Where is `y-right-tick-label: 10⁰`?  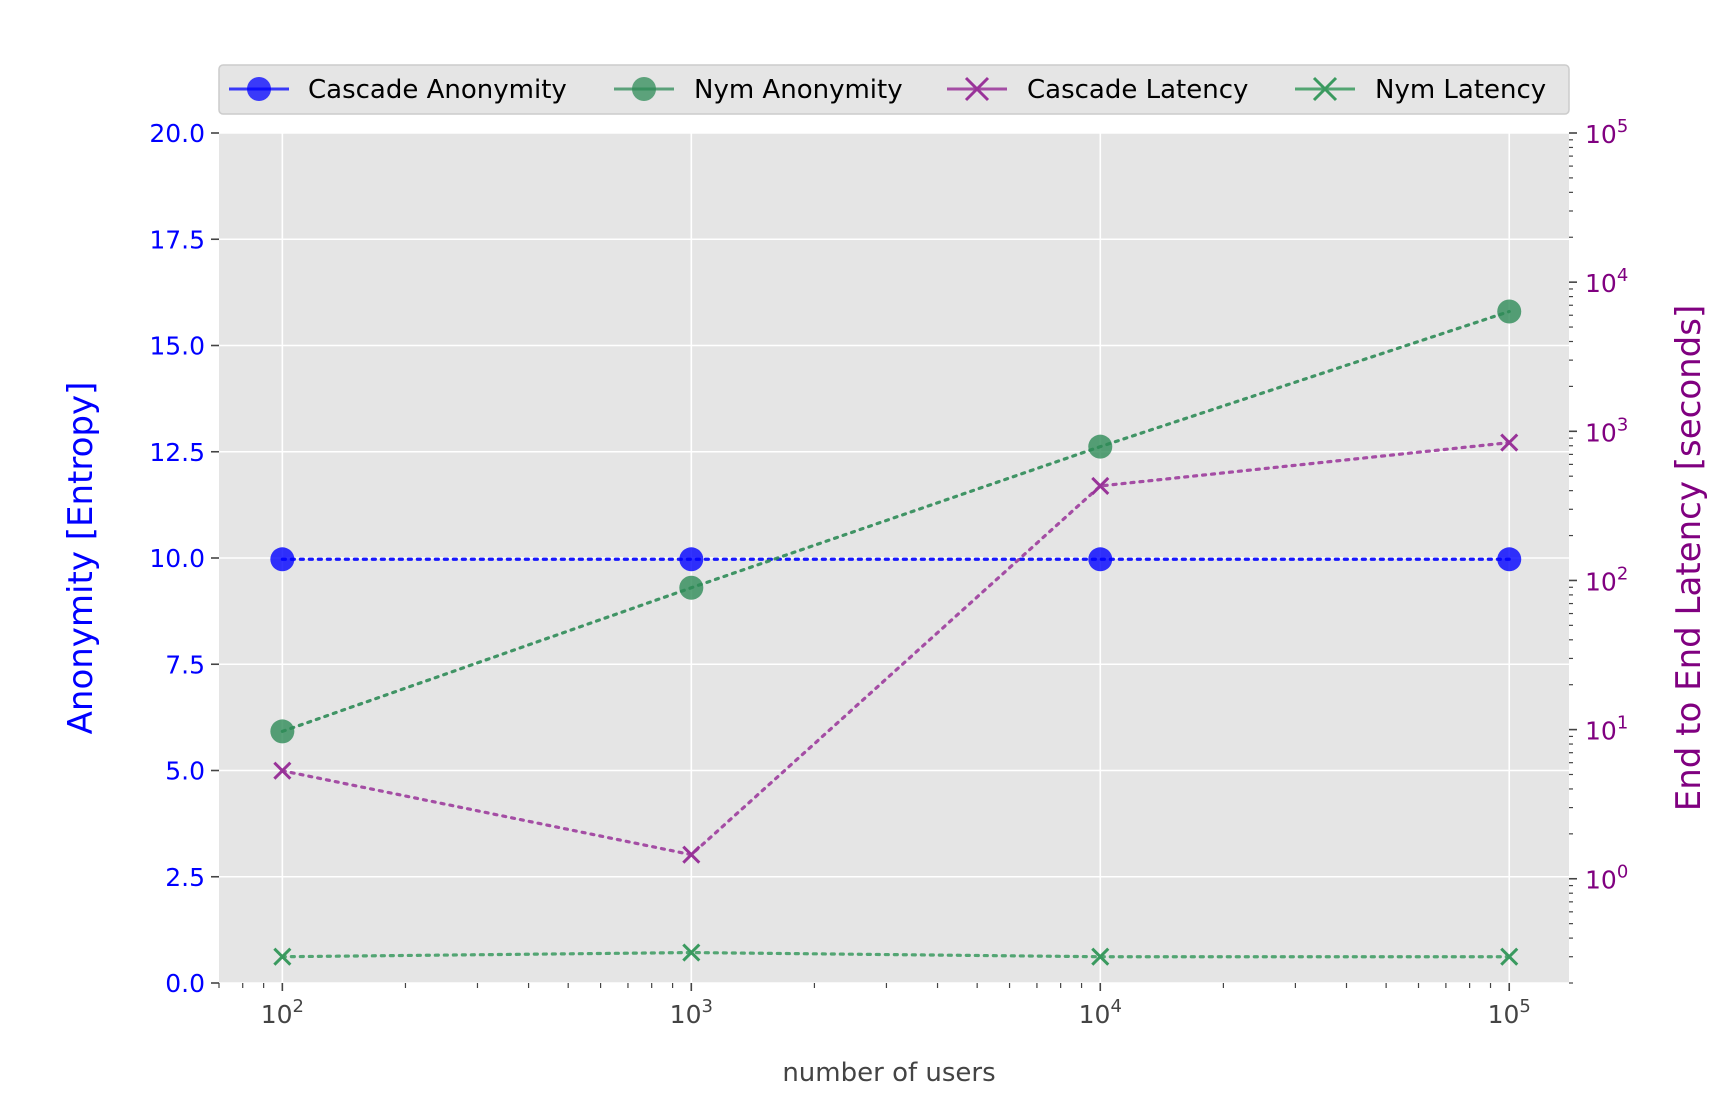 y-right-tick-label: 10⁰ is located at coordinates (1606, 878).